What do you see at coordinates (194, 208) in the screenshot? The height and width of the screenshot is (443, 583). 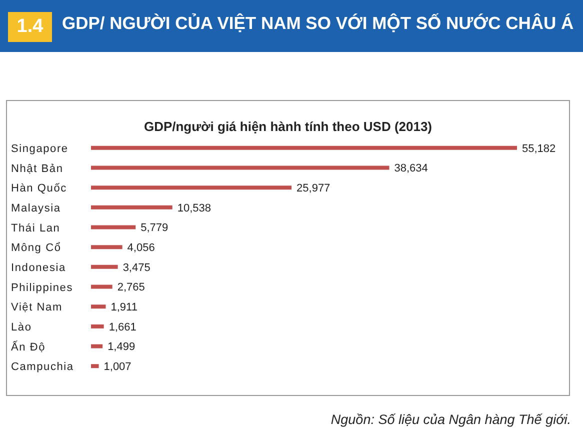 I see `data-label: 10,538` at bounding box center [194, 208].